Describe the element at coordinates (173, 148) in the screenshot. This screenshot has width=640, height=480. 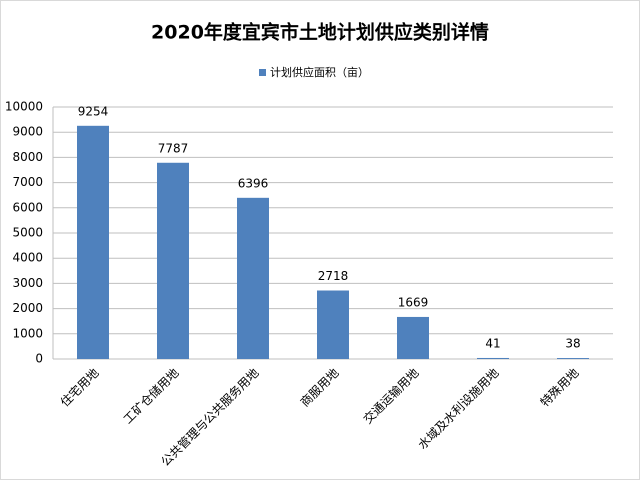
I see `value-label: 7787` at that location.